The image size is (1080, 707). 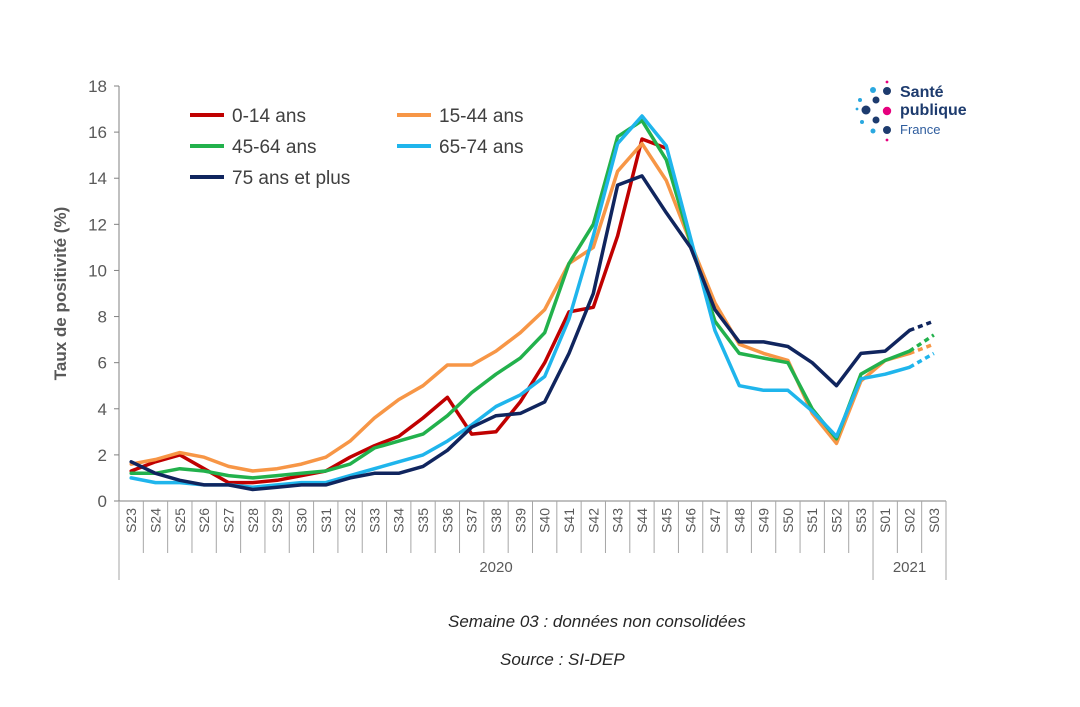 I want to click on x-tick-label: S53, so click(x=861, y=520).